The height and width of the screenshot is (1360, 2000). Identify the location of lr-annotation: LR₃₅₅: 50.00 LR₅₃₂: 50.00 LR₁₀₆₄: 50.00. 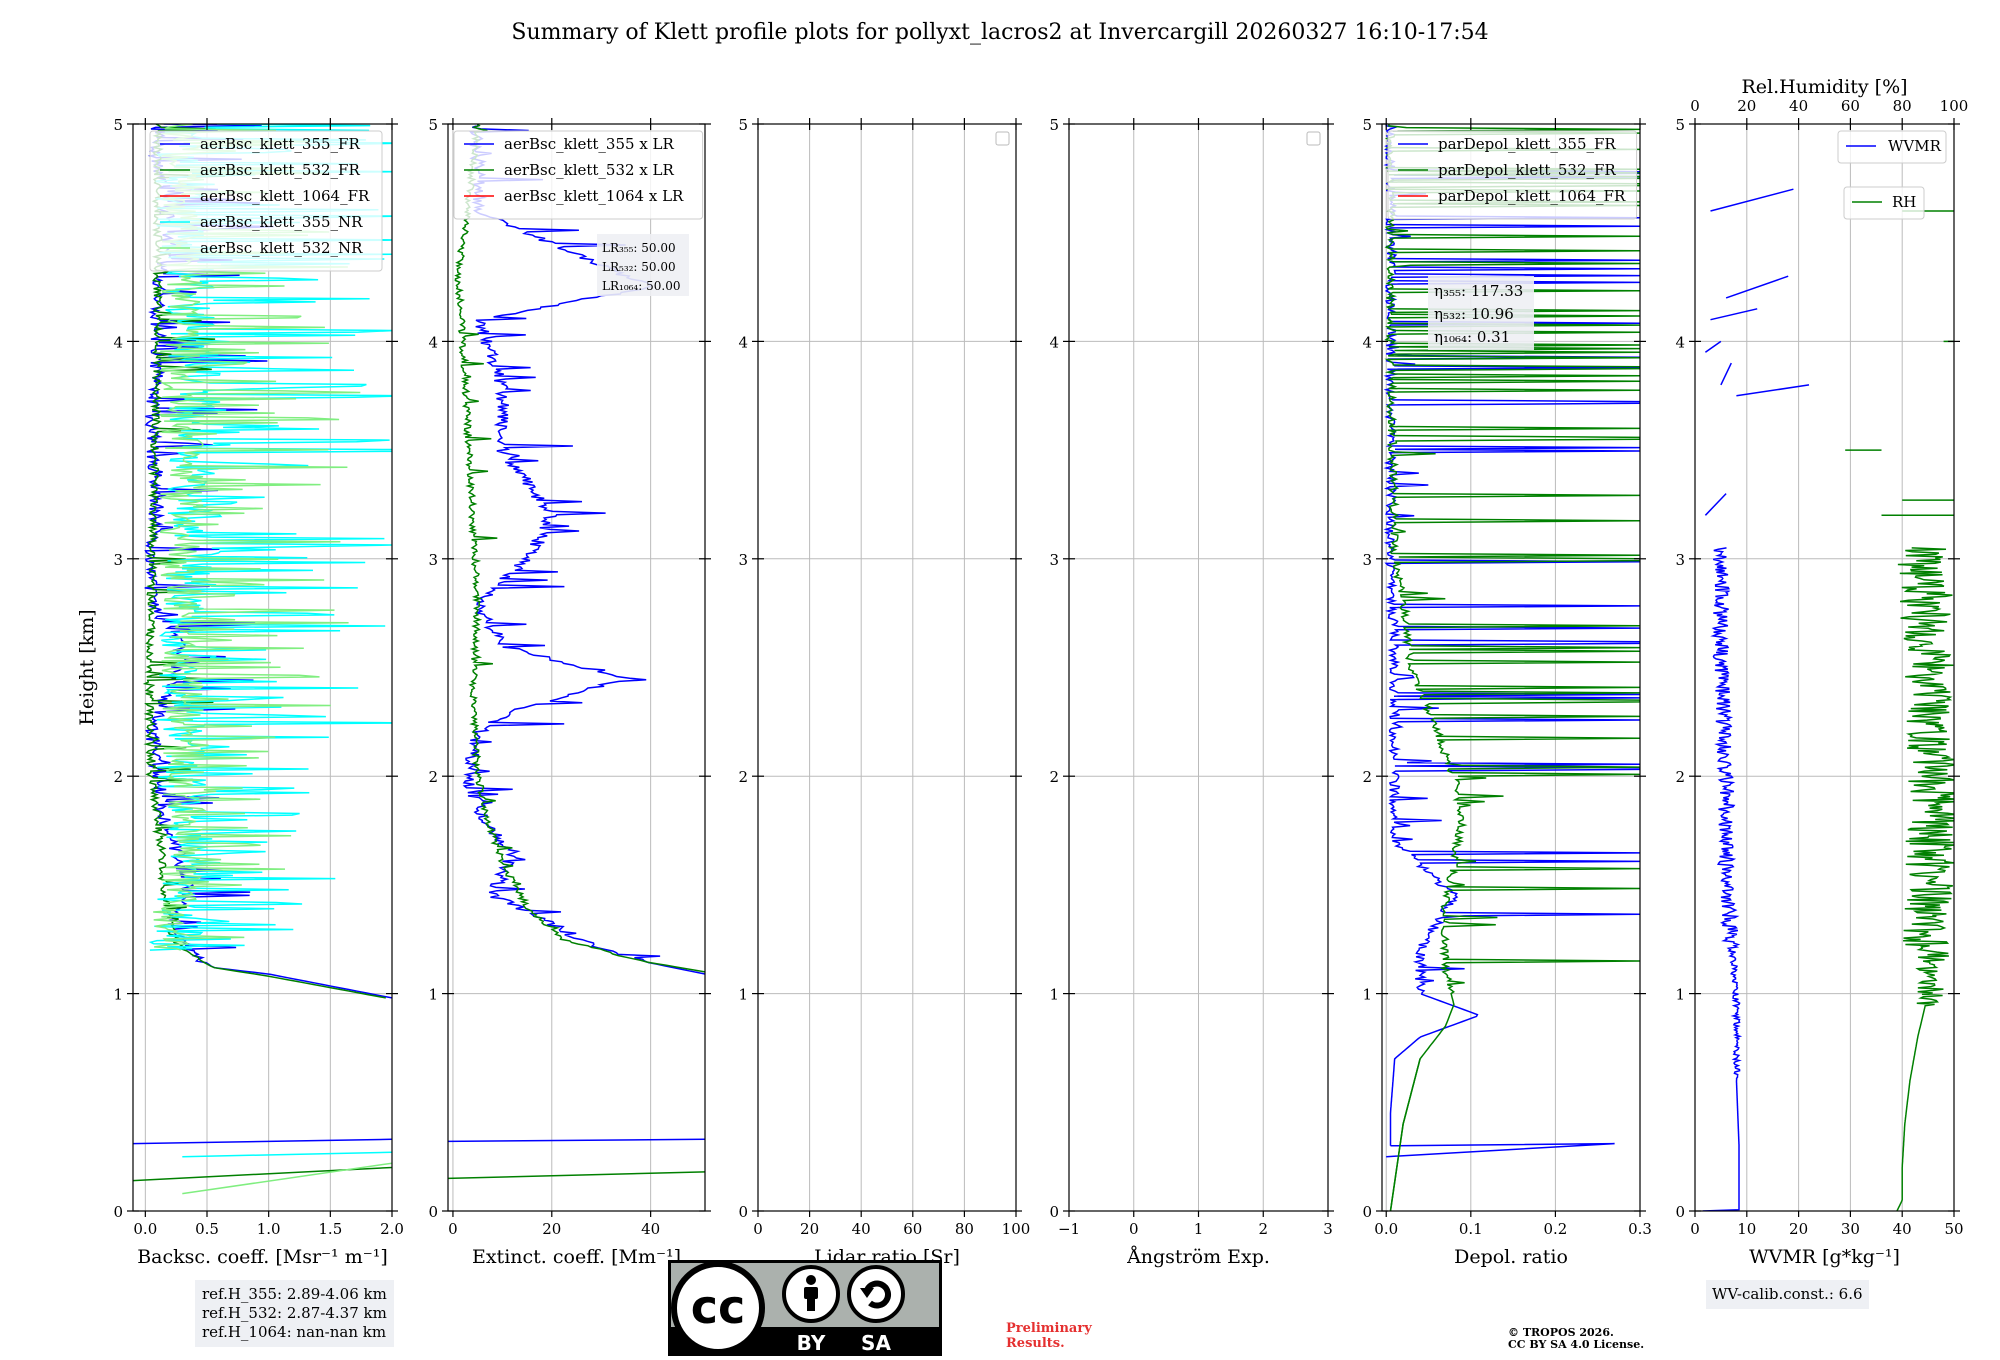
(643, 265).